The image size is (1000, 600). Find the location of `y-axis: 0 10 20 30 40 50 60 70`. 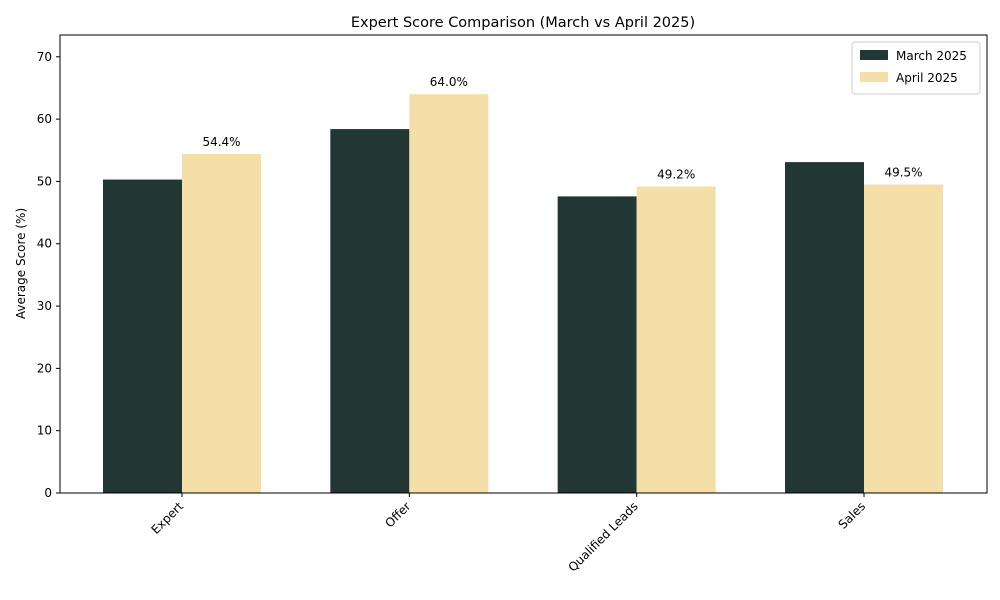

y-axis: 0 10 20 30 40 50 60 70 is located at coordinates (48, 275).